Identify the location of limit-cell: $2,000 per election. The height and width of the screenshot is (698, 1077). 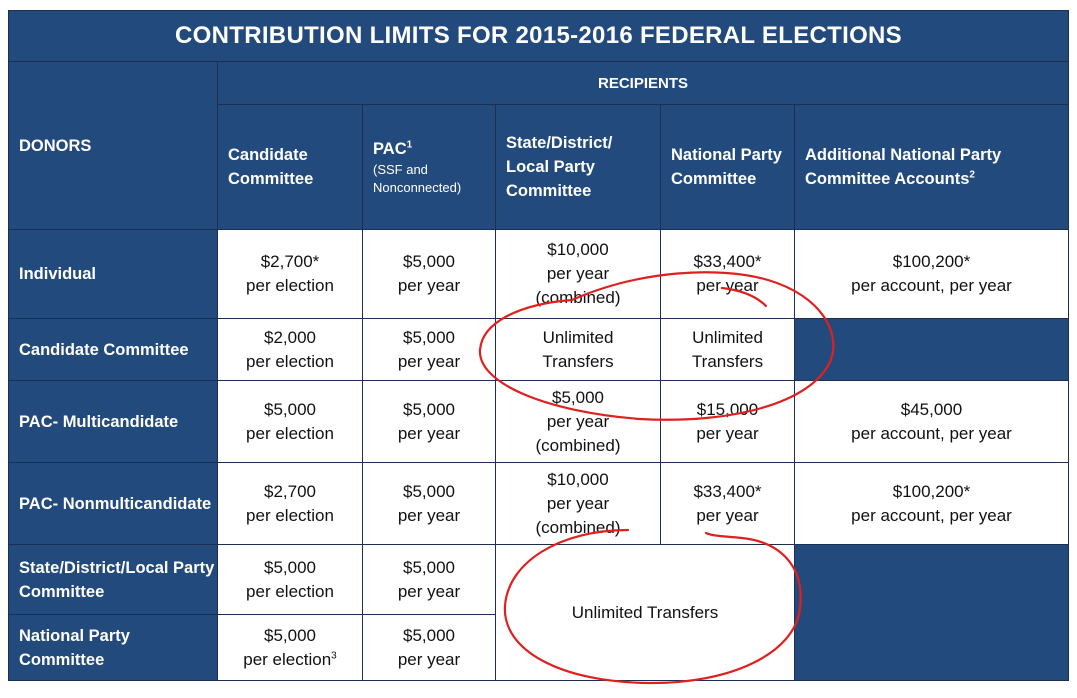
(290, 349).